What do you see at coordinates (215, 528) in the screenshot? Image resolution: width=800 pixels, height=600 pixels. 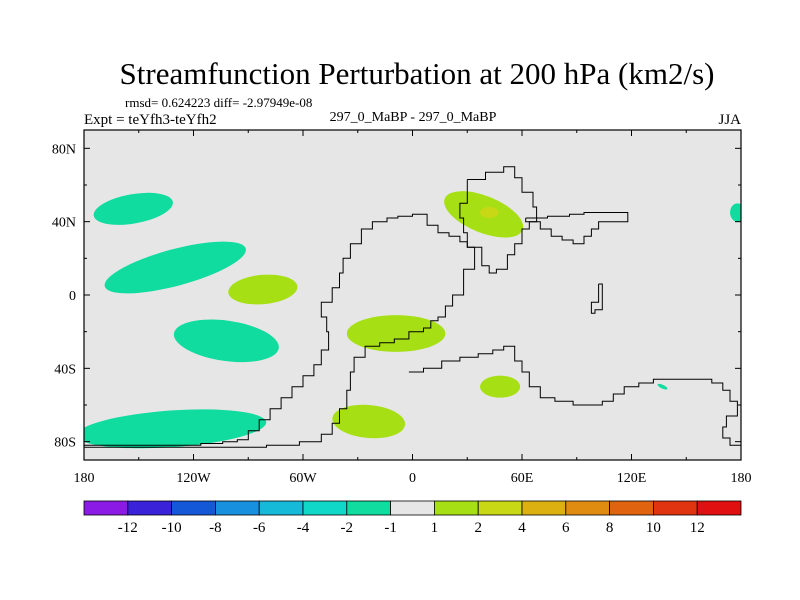 I see `colorbar-label-3: -8` at bounding box center [215, 528].